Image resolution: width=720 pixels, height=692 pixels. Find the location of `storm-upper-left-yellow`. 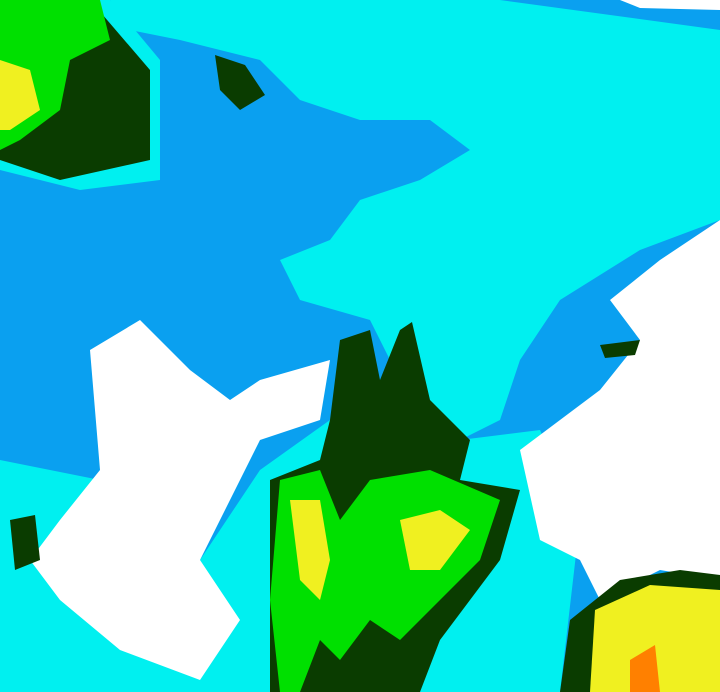

storm-upper-left-yellow is located at coordinates (20, 95).